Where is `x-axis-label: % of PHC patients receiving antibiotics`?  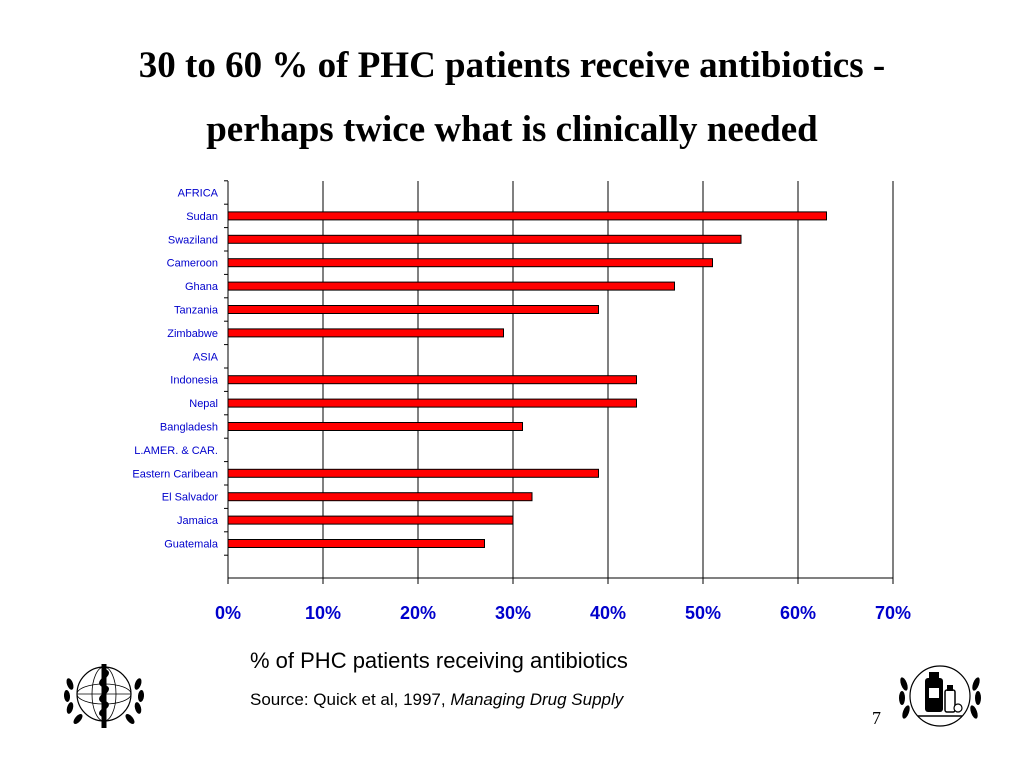
x-axis-label: % of PHC patients receiving antibiotics is located at coordinates (439, 660).